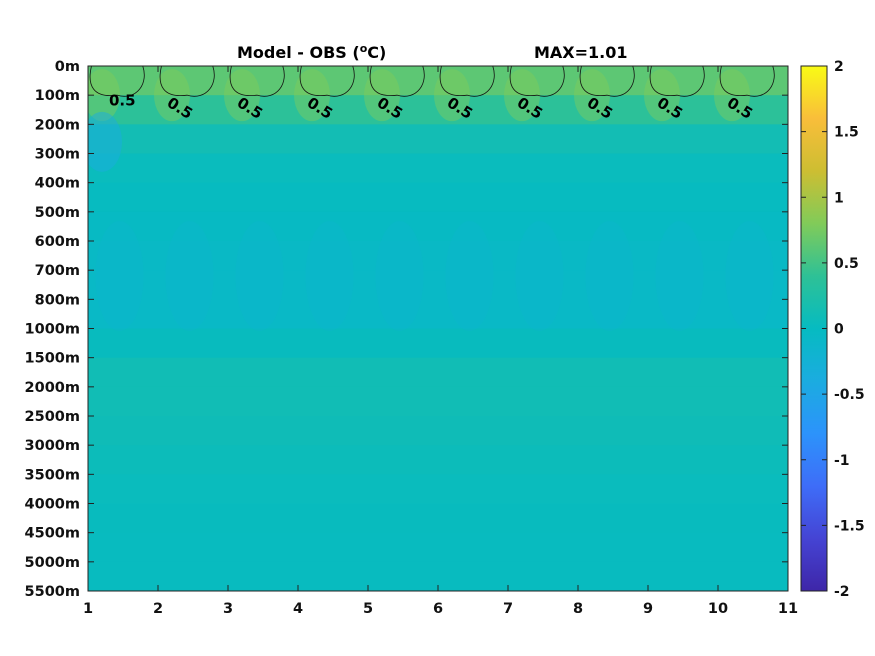  What do you see at coordinates (57, 96) in the screenshot?
I see `y-tick-label: 100m` at bounding box center [57, 96].